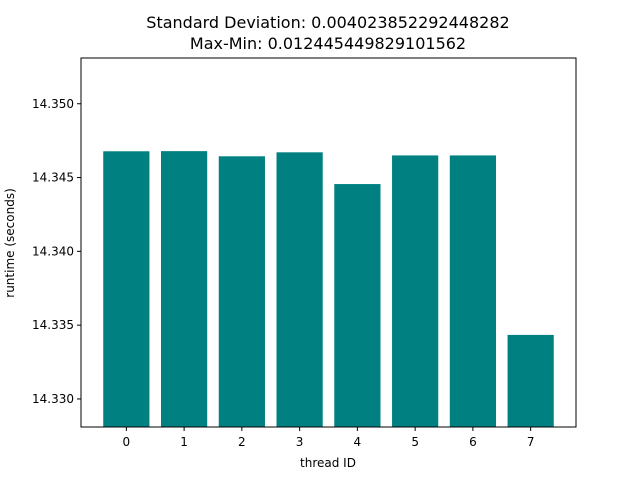  I want to click on chart-subtitle: Max-Min: 0.012445449829101562, so click(328, 43).